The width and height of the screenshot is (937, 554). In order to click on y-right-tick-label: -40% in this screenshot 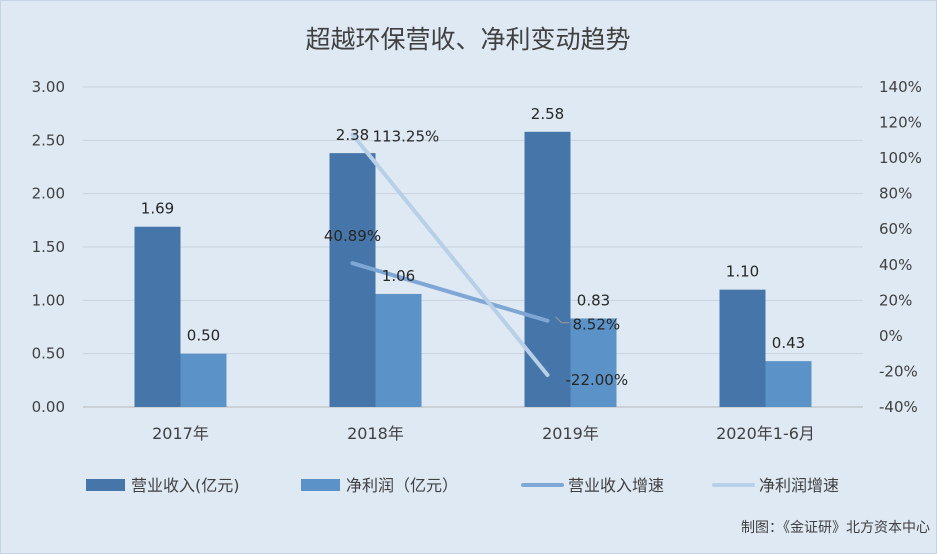, I will do `click(898, 407)`.